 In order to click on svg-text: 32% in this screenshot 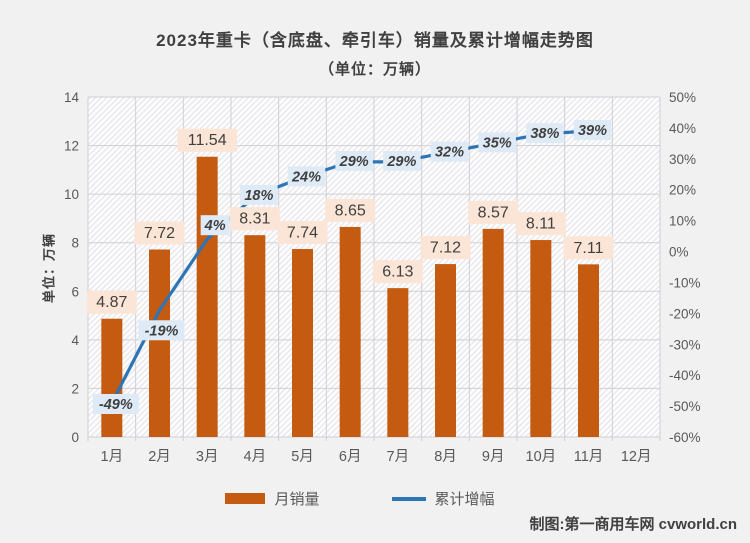, I will do `click(449, 153)`.